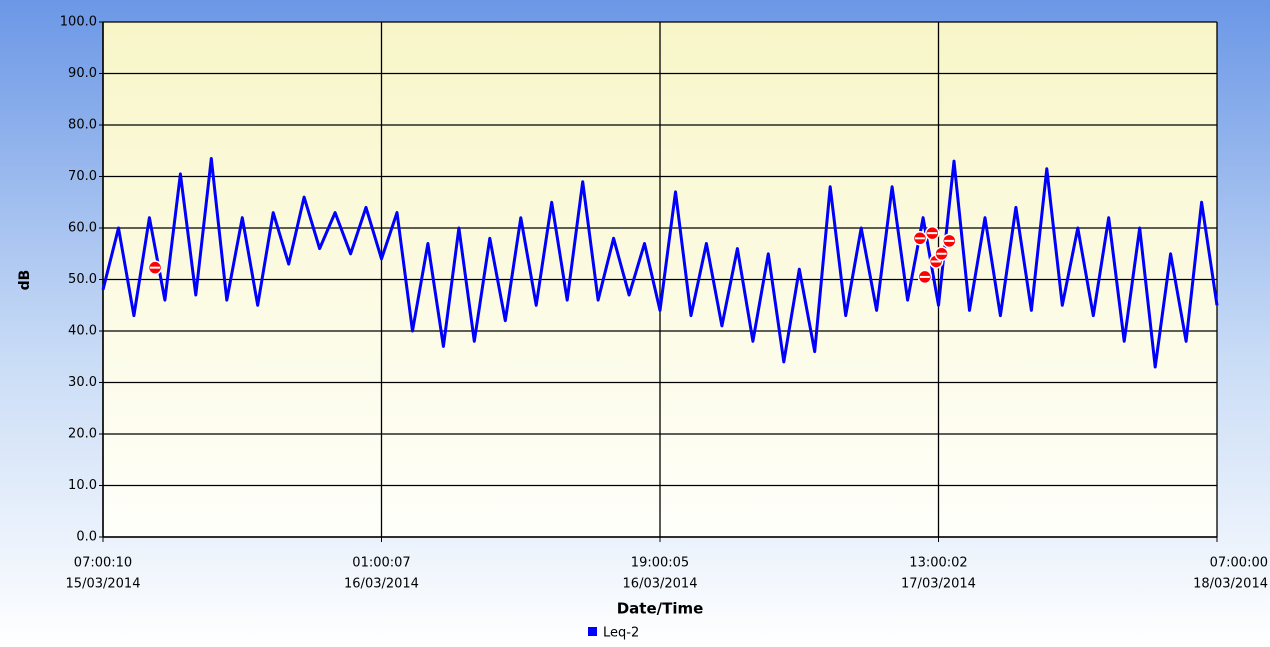  What do you see at coordinates (660, 609) in the screenshot?
I see `x-axis-title: Date/Time` at bounding box center [660, 609].